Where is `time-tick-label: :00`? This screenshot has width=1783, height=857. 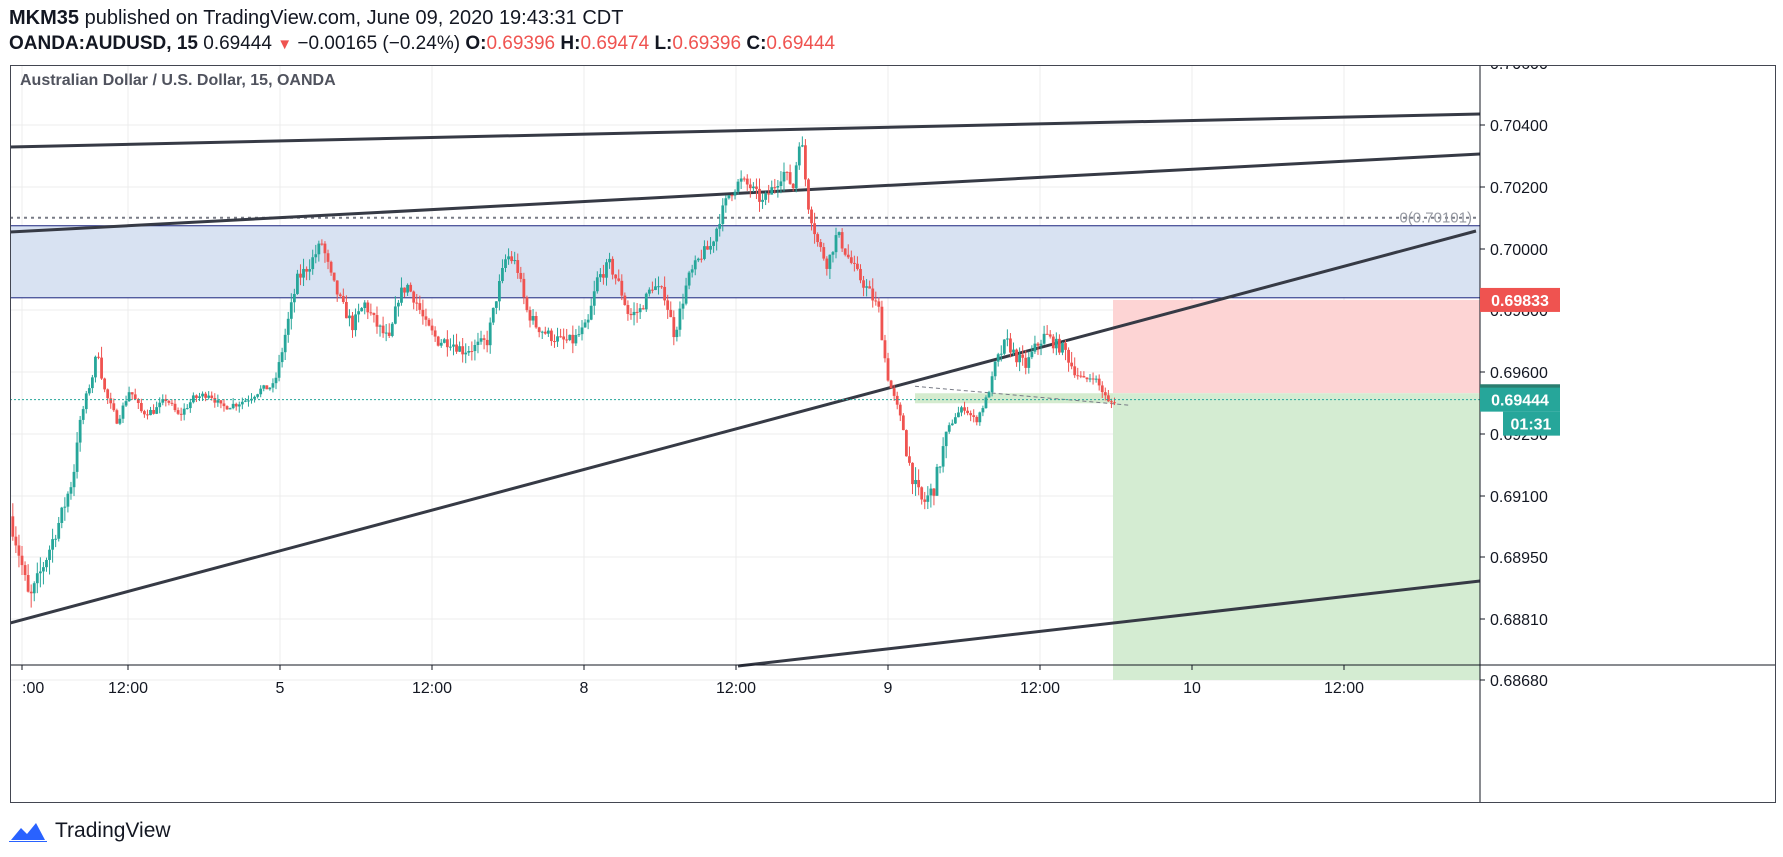 time-tick-label: :00 is located at coordinates (33, 688).